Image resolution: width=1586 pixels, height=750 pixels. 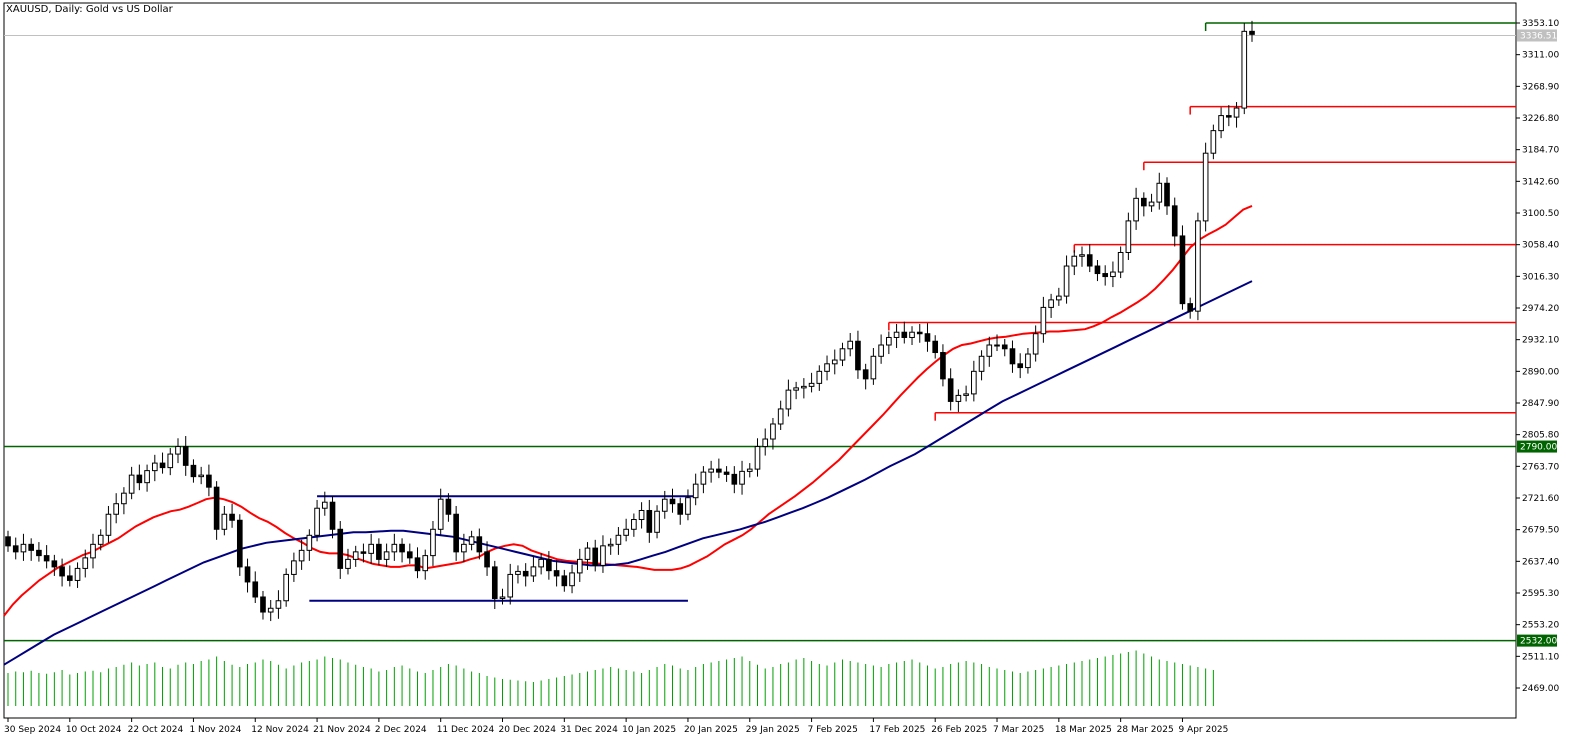 I want to click on y-tick-label: 3100.50, so click(x=1540, y=214).